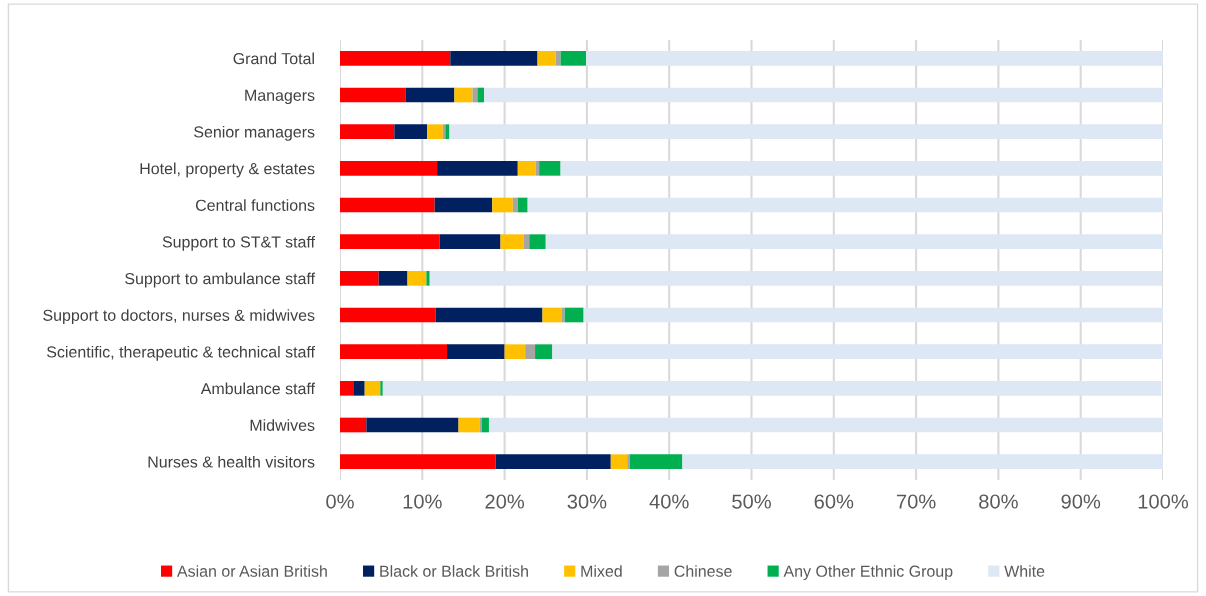  I want to click on y-tick-label: Support to ST&T staff, so click(239, 243).